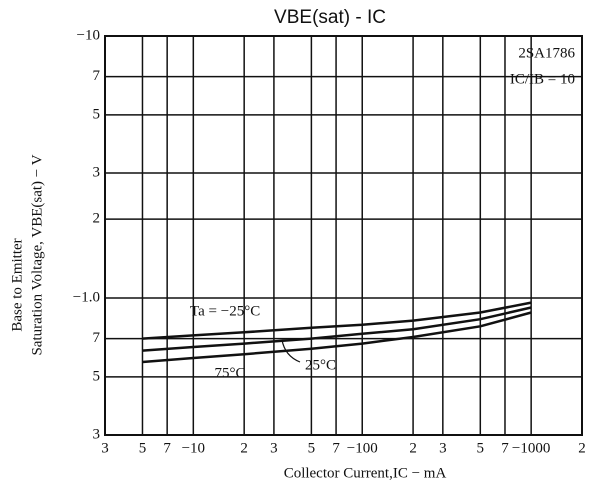  I want to click on x-axis-label: Collector Current,IC − mA, so click(365, 473).